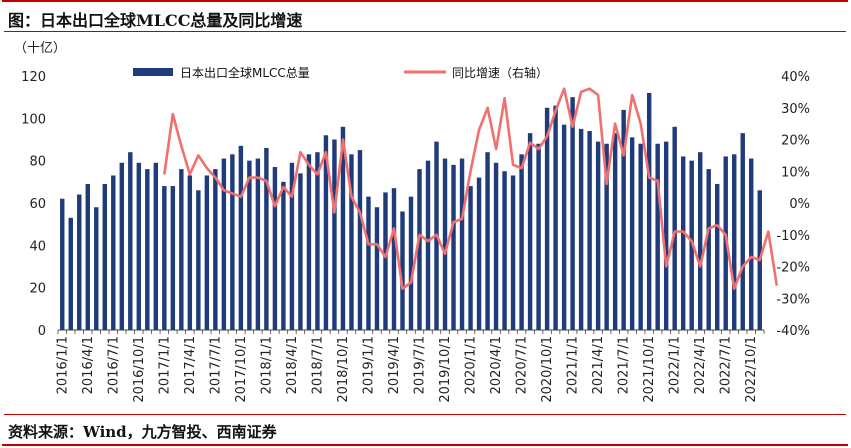 The image size is (851, 448). What do you see at coordinates (33, 119) in the screenshot?
I see `y-left-tick-label: 100` at bounding box center [33, 119].